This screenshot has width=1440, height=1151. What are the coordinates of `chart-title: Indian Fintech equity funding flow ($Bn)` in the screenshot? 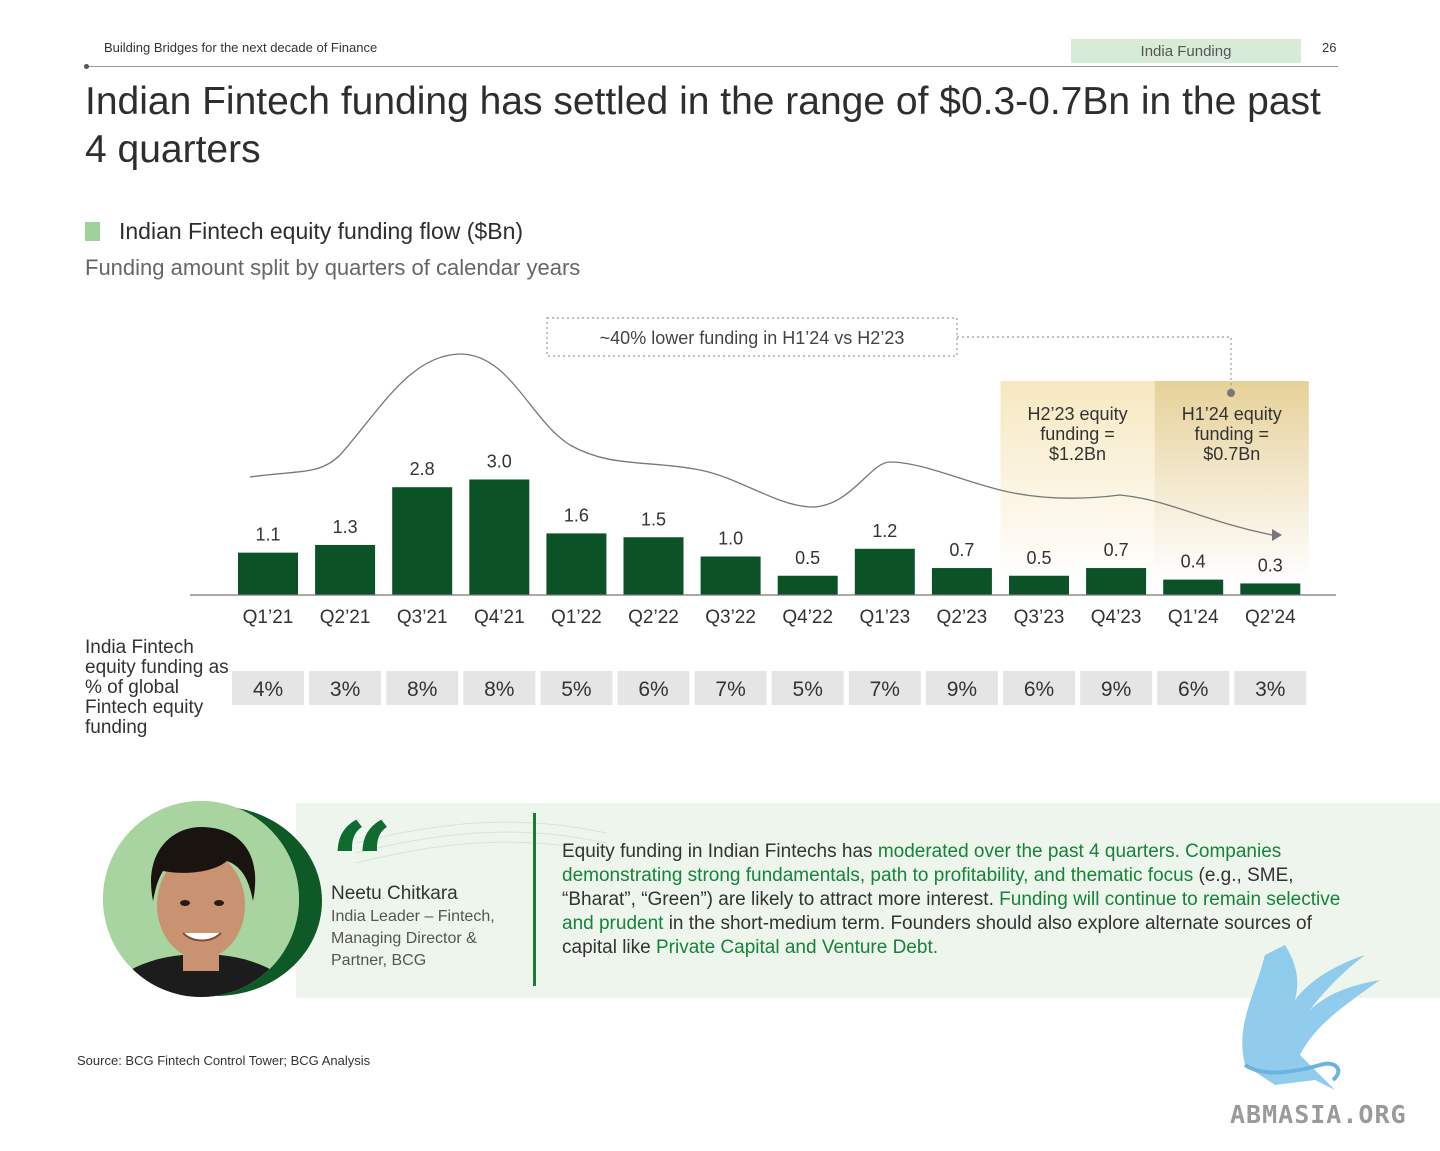 It's located at (321, 231).